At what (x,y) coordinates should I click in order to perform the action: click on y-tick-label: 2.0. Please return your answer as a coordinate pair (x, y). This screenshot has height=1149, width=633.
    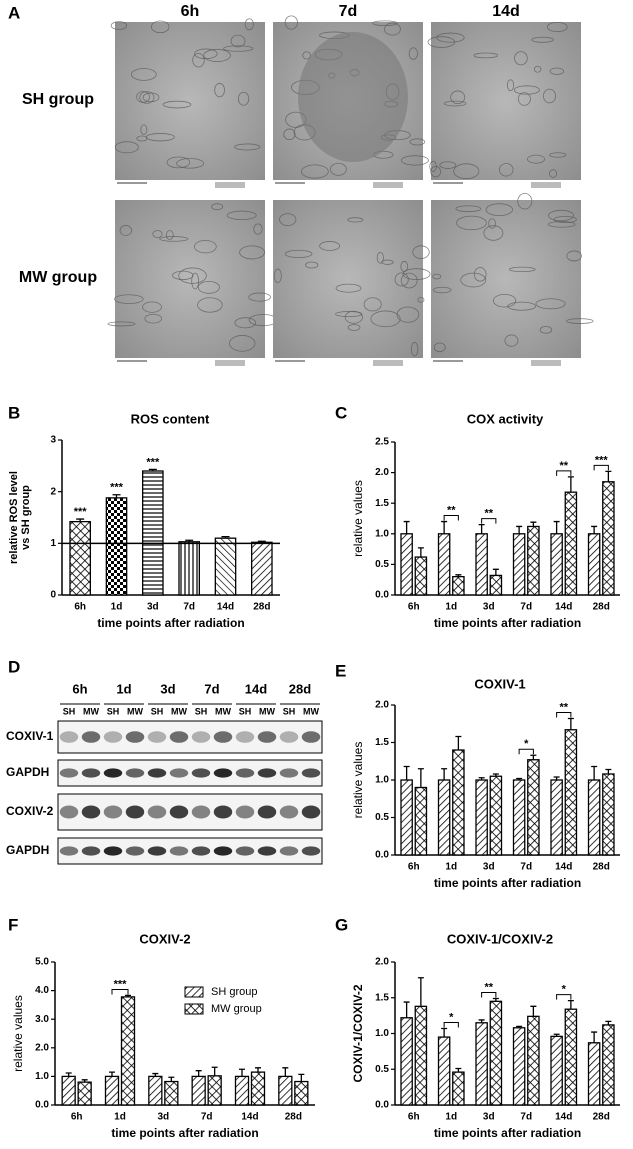
    Looking at the image, I should click on (42, 1047).